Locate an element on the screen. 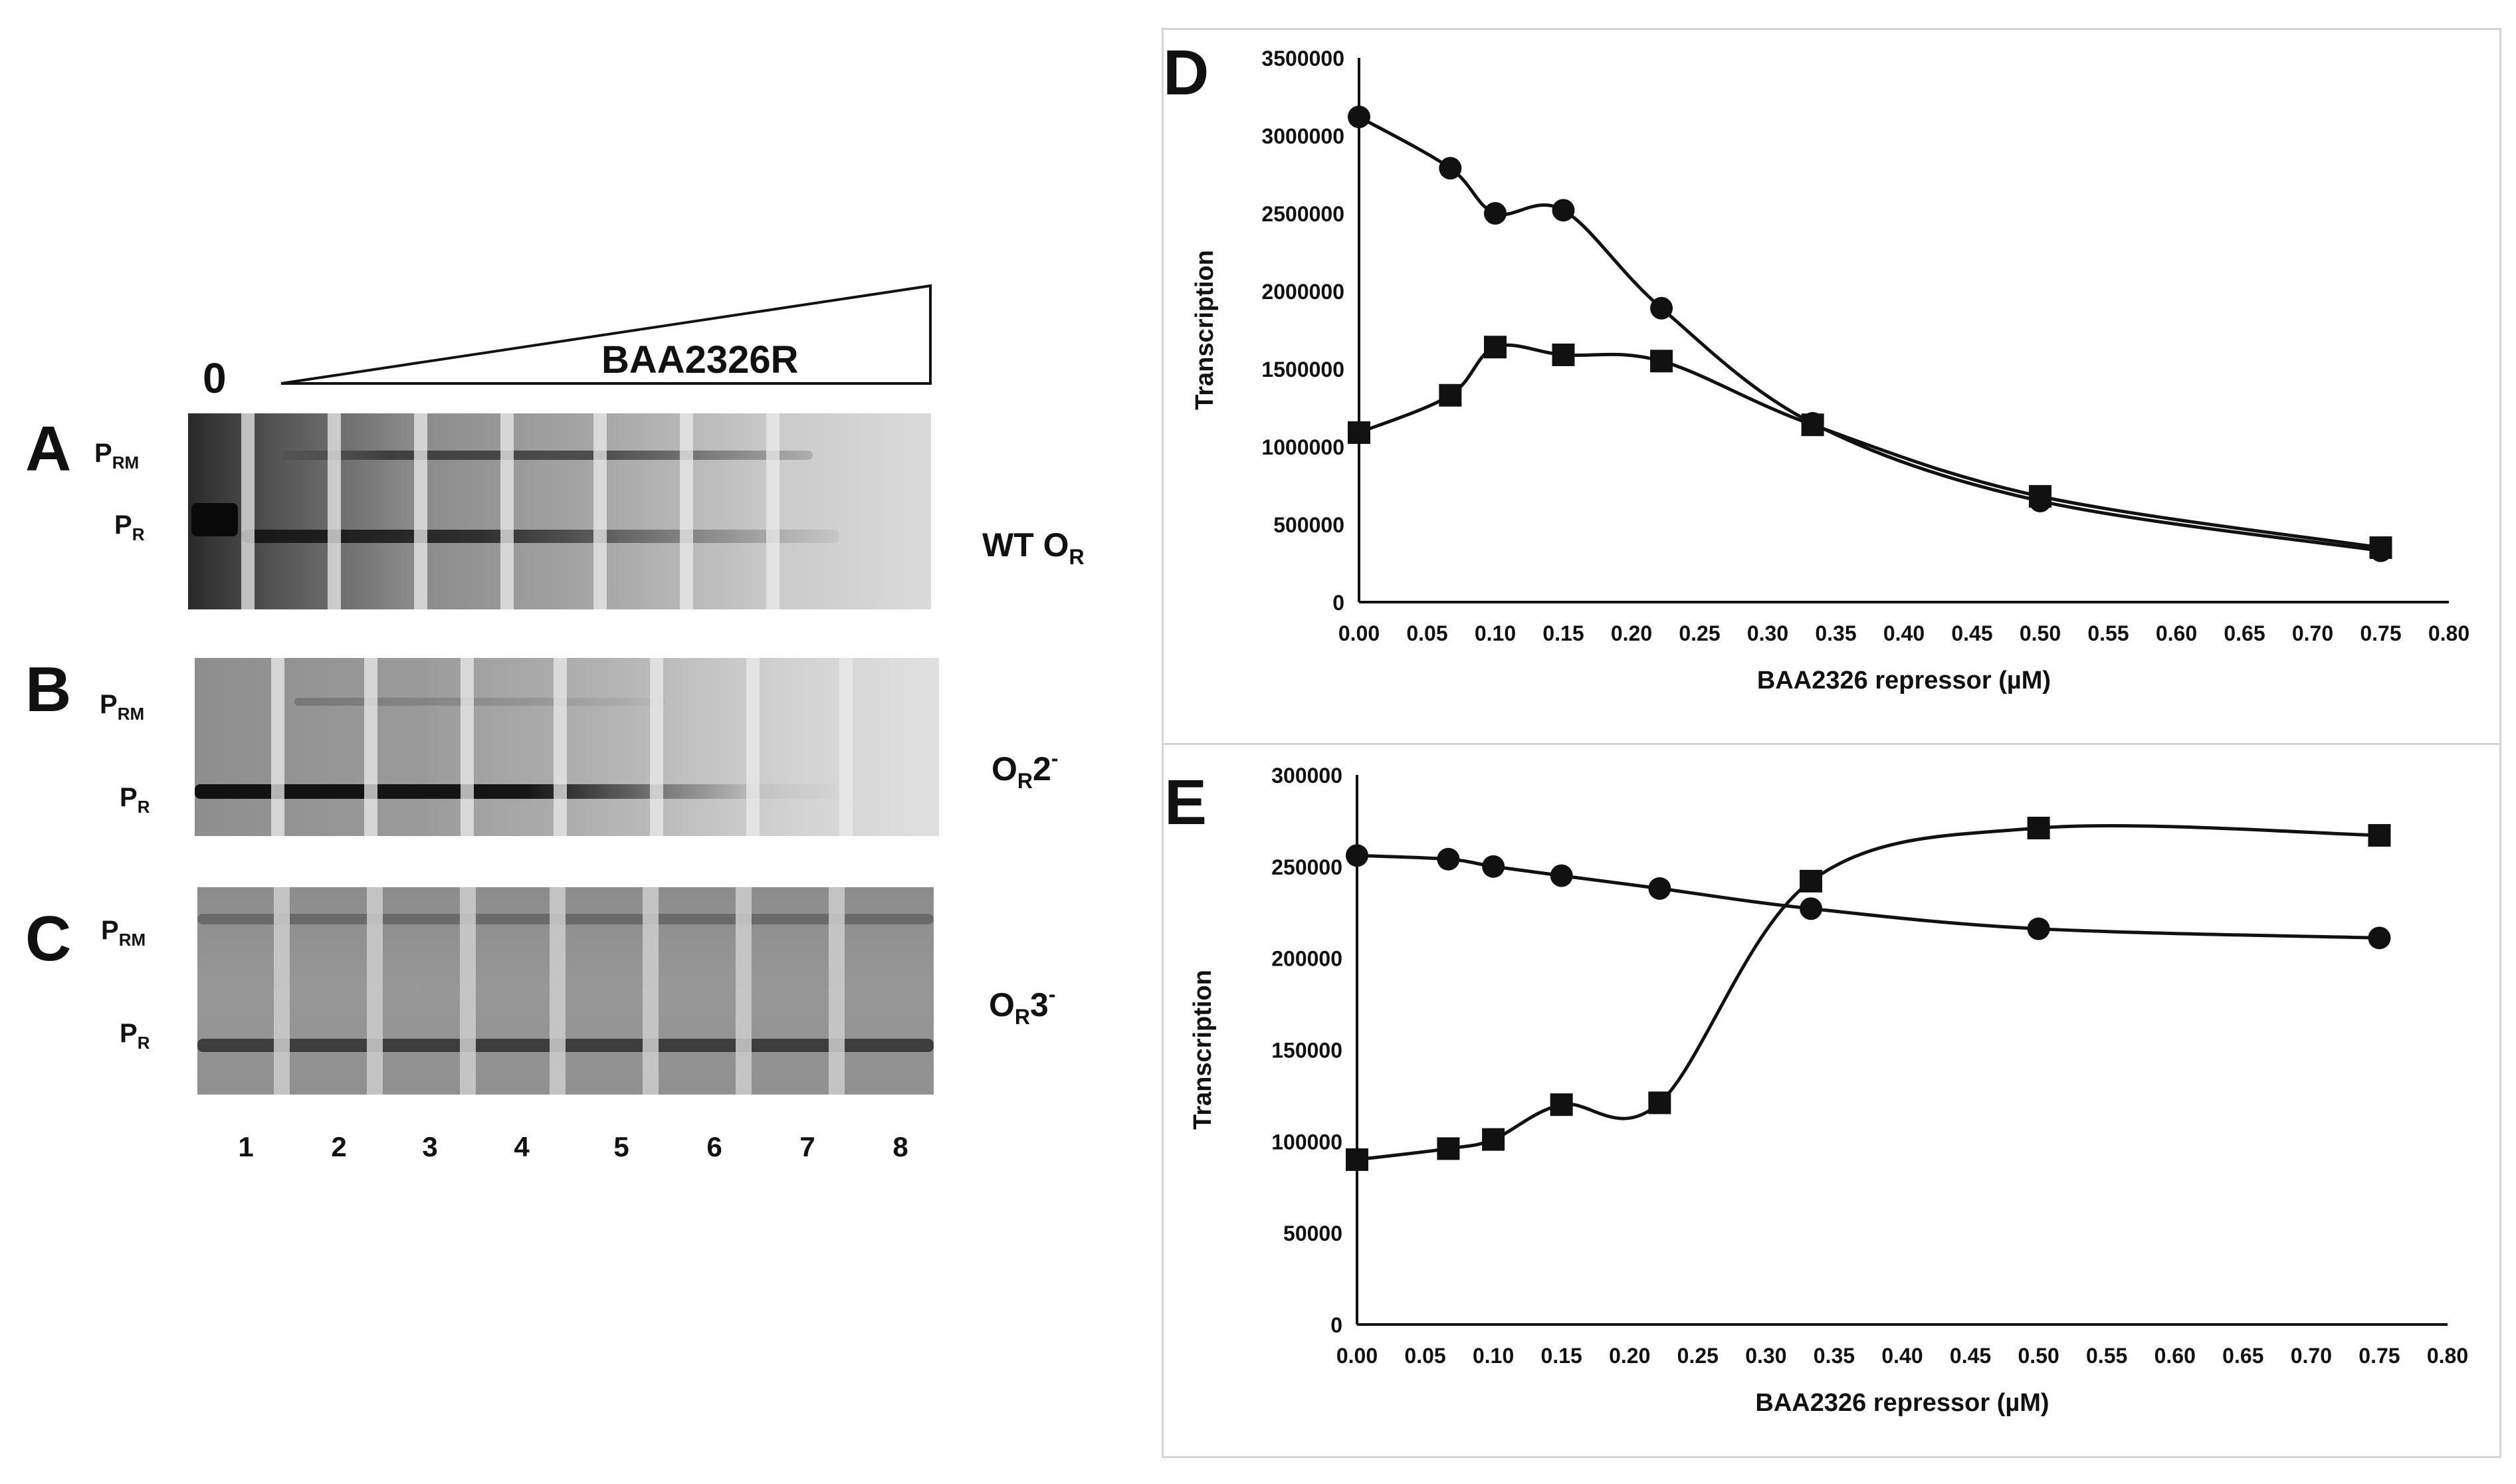 The height and width of the screenshot is (1484, 2516). chart-d-series-line-circle is located at coordinates (1869, 334).